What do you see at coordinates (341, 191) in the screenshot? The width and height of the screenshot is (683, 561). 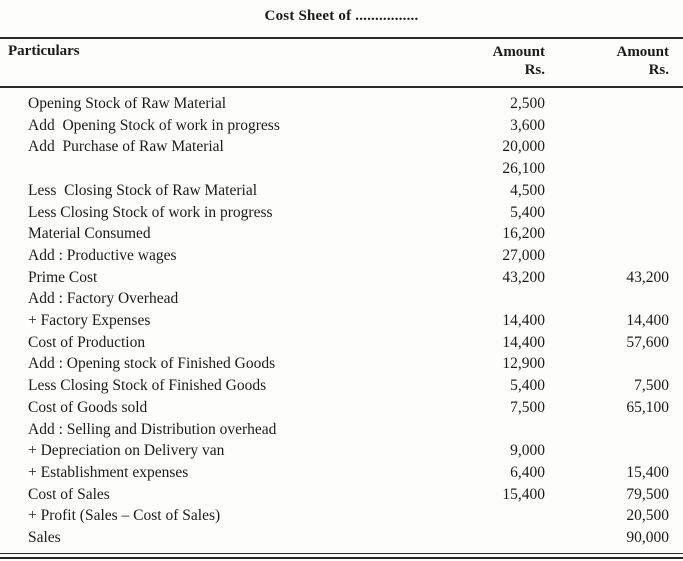 I see `table-row: Less Closing Stock of Raw Material 4,500` at bounding box center [341, 191].